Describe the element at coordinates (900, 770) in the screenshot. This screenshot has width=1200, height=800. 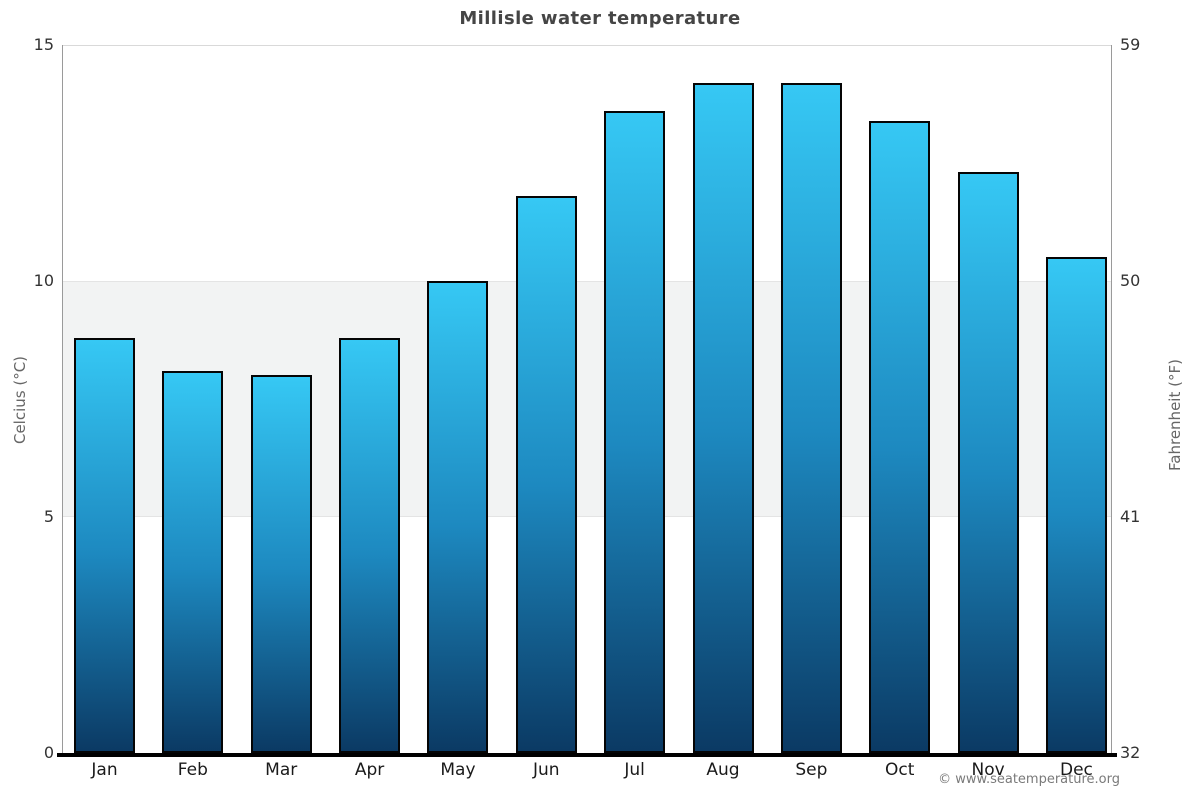
I see `x-tick-oct: Oct` at that location.